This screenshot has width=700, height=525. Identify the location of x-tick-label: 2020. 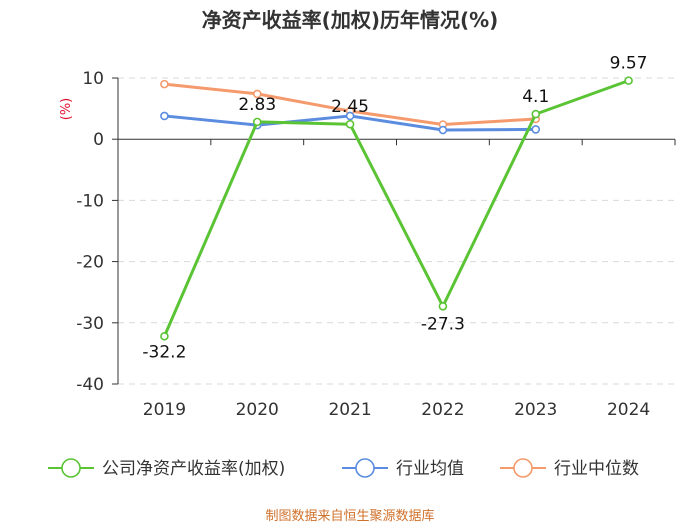
(257, 410).